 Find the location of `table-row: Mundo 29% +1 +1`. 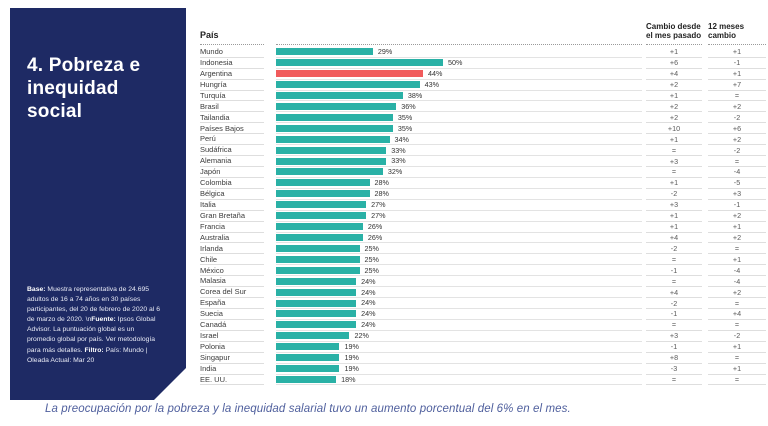

table-row: Mundo 29% +1 +1 is located at coordinates (483, 52).